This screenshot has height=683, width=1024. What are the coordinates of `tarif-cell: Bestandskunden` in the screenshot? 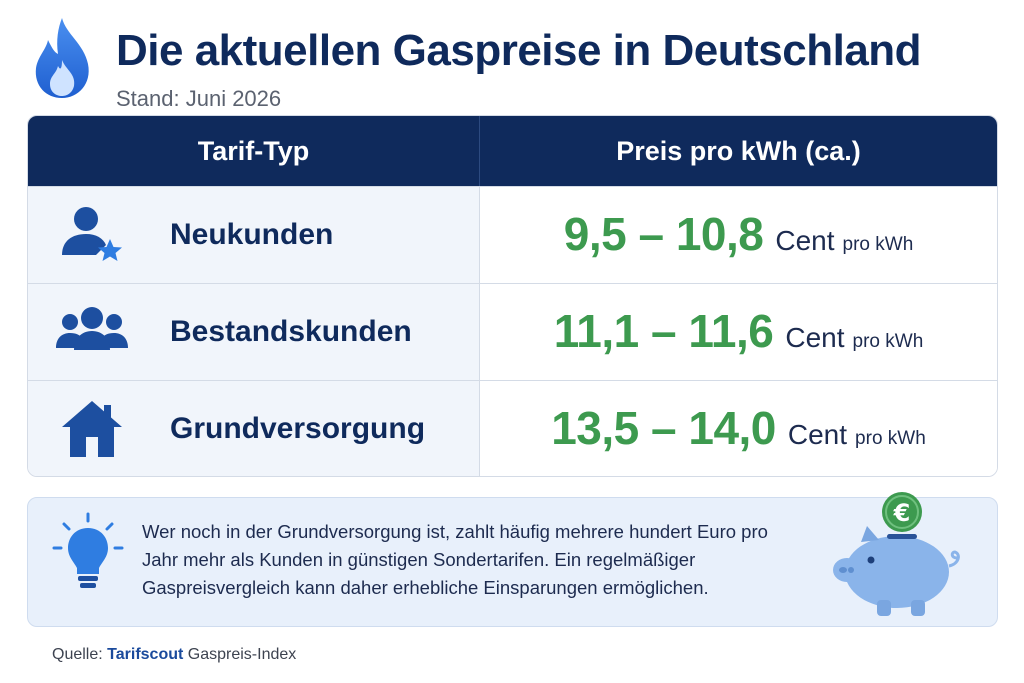 It's located at (254, 332).